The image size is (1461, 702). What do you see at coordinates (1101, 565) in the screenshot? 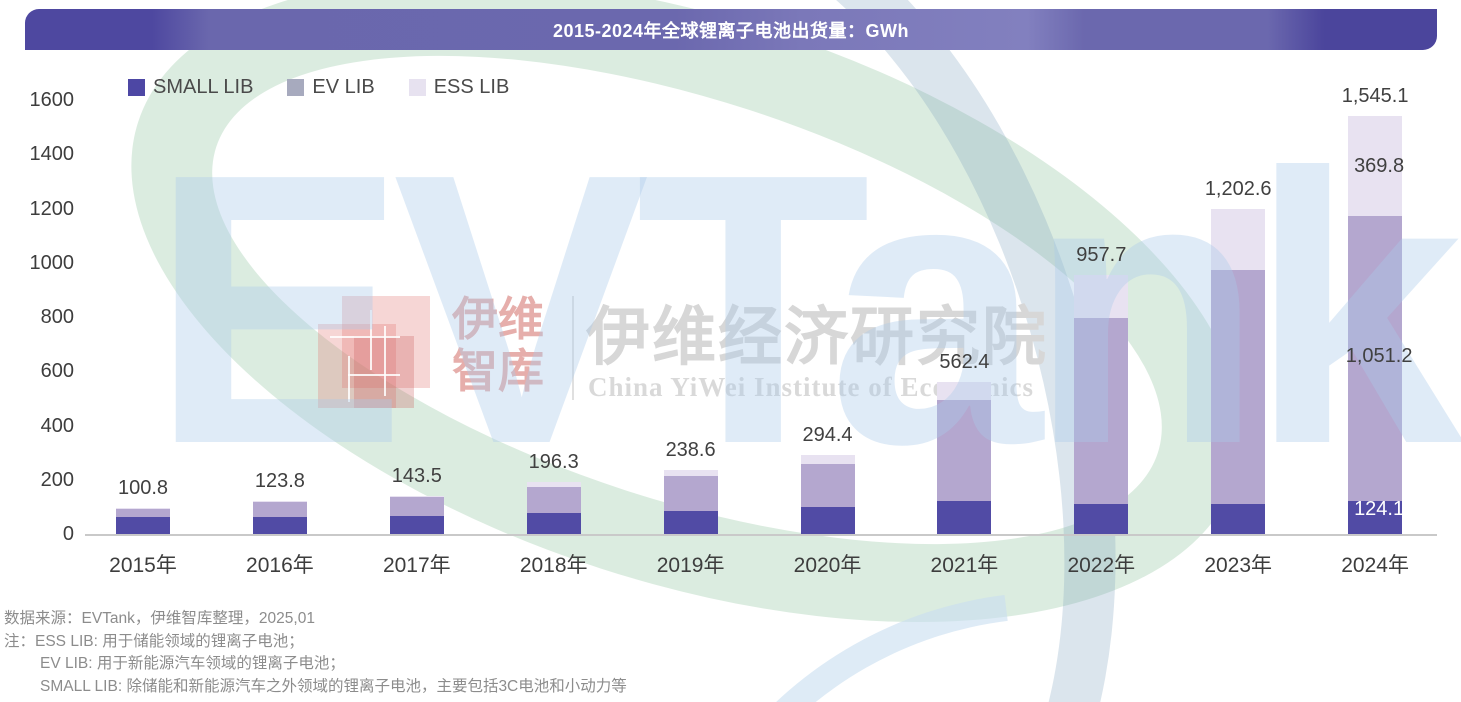
I see `x-axis-tick: 2022年` at bounding box center [1101, 565].